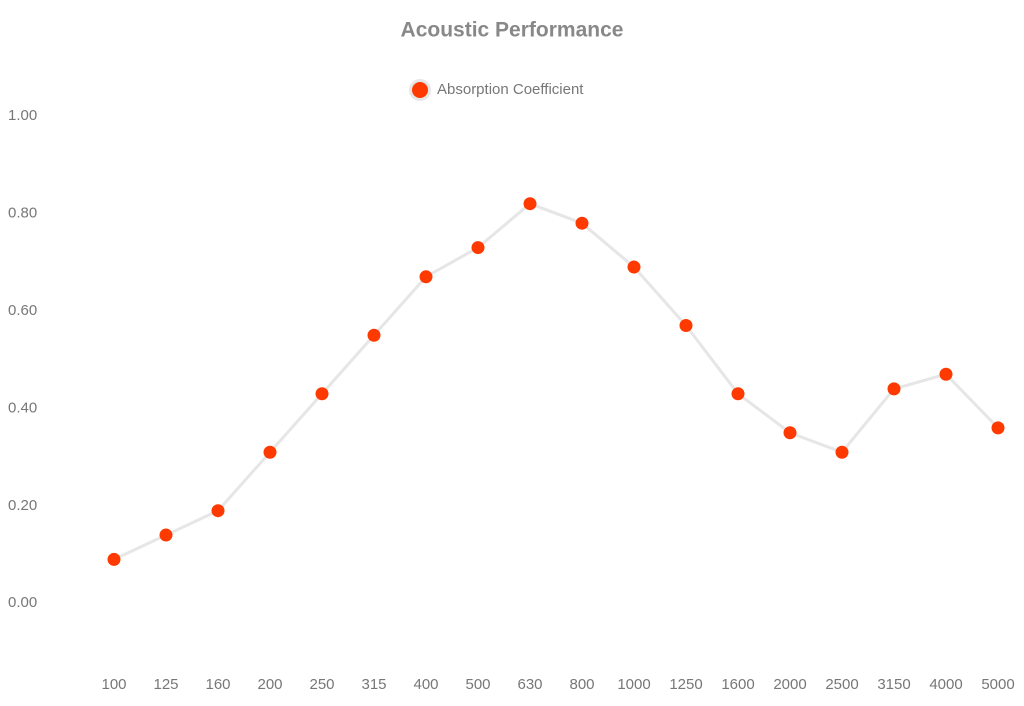 The image size is (1024, 706). Describe the element at coordinates (581, 684) in the screenshot. I see `x-tick-label: 800` at that location.